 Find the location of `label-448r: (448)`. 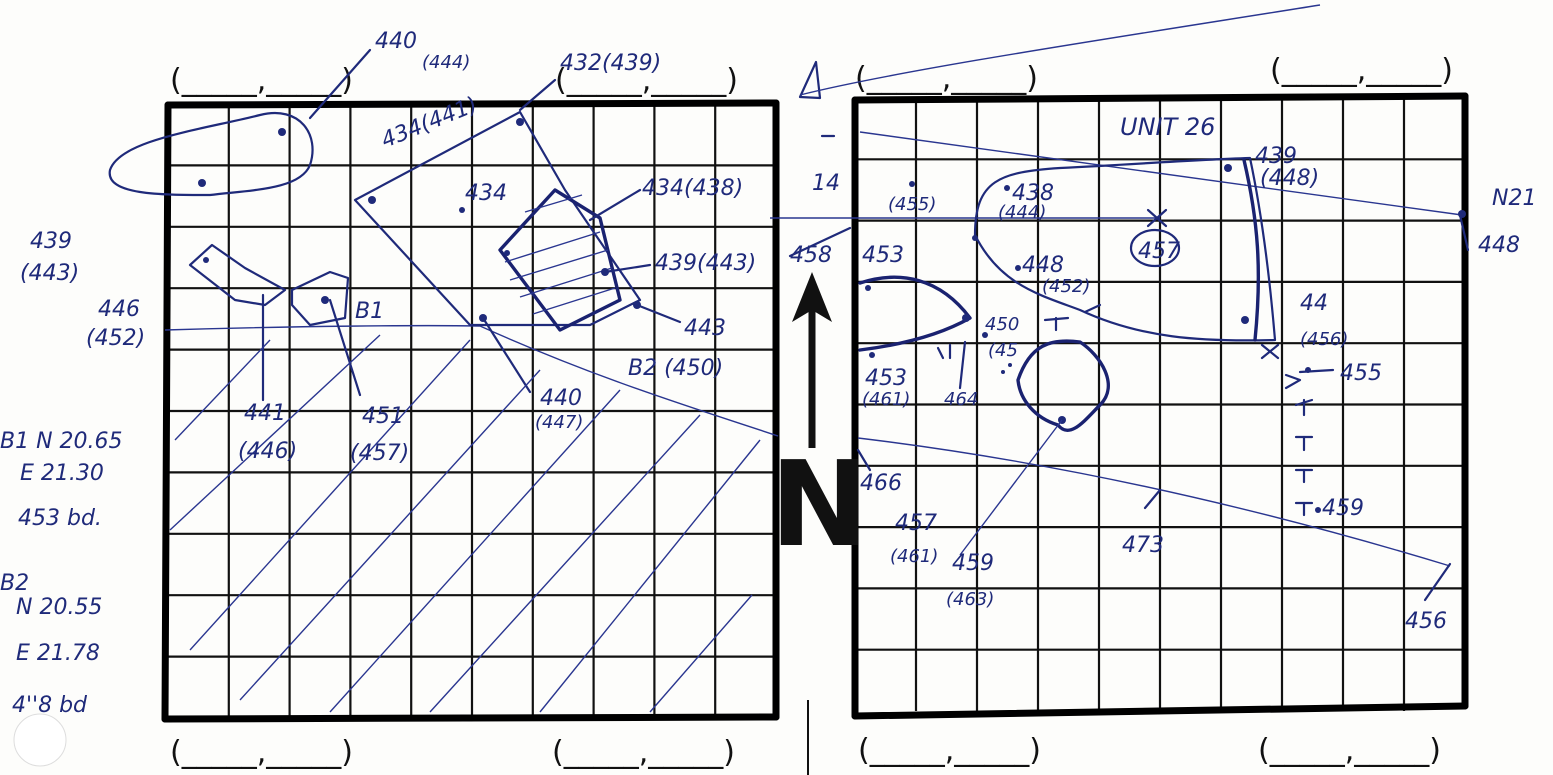

label-448r: (448) is located at coordinates (1289, 178).